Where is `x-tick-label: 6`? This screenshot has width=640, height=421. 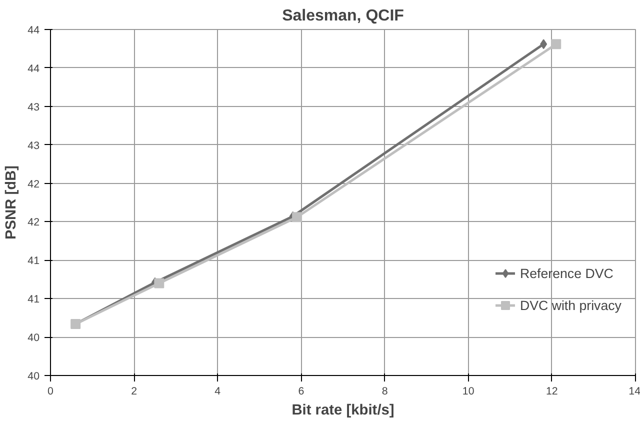
x-tick-label: 6 is located at coordinates (301, 392).